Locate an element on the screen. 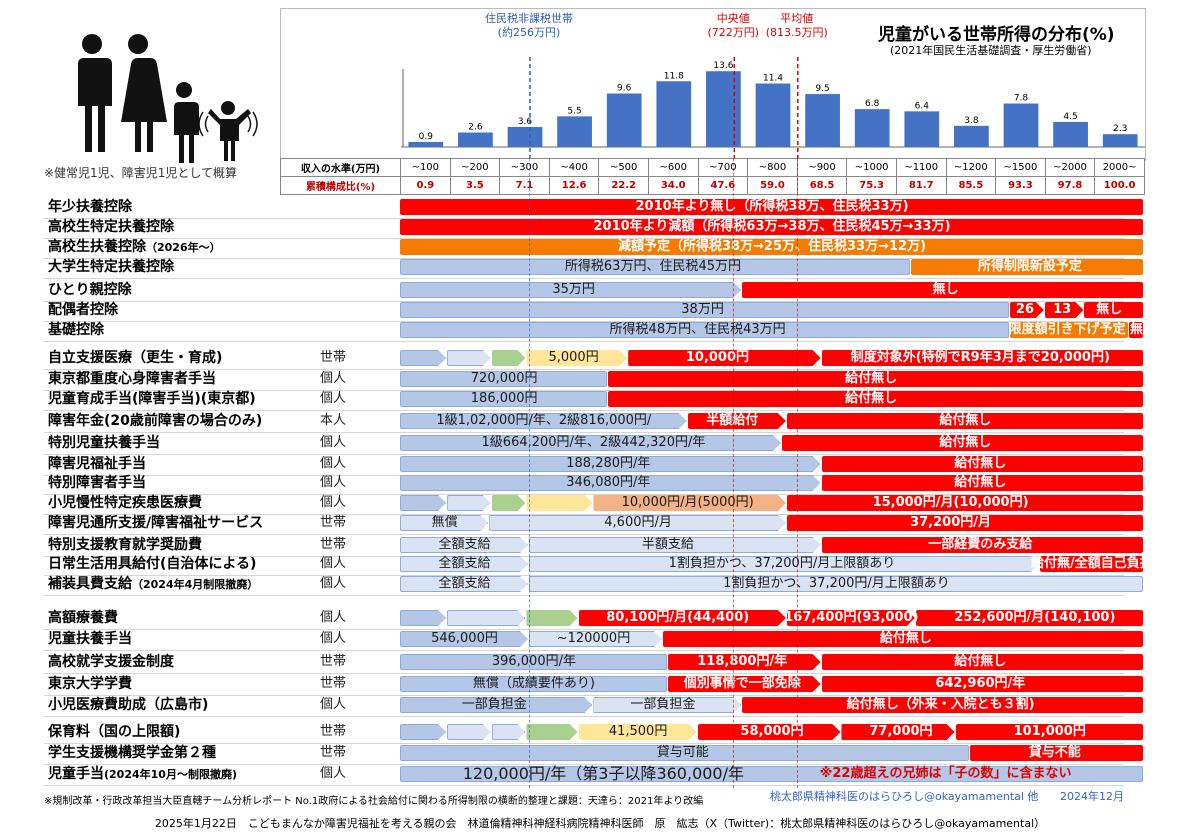  bar-value-label: 5.5 is located at coordinates (574, 111).